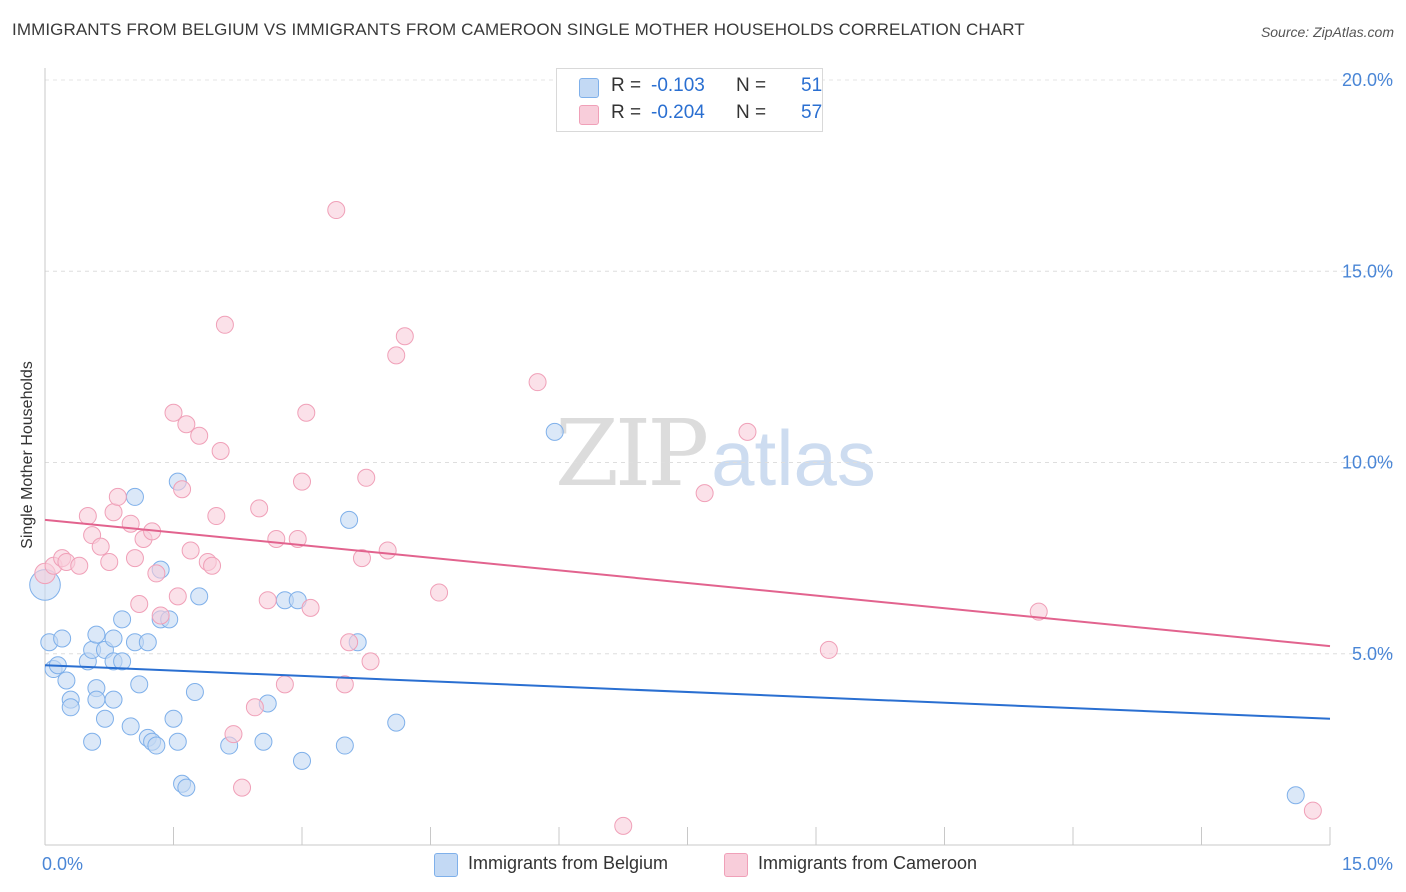  Describe the element at coordinates (812, 112) in the screenshot. I see `legend-n-value-cameroon: 57` at that location.